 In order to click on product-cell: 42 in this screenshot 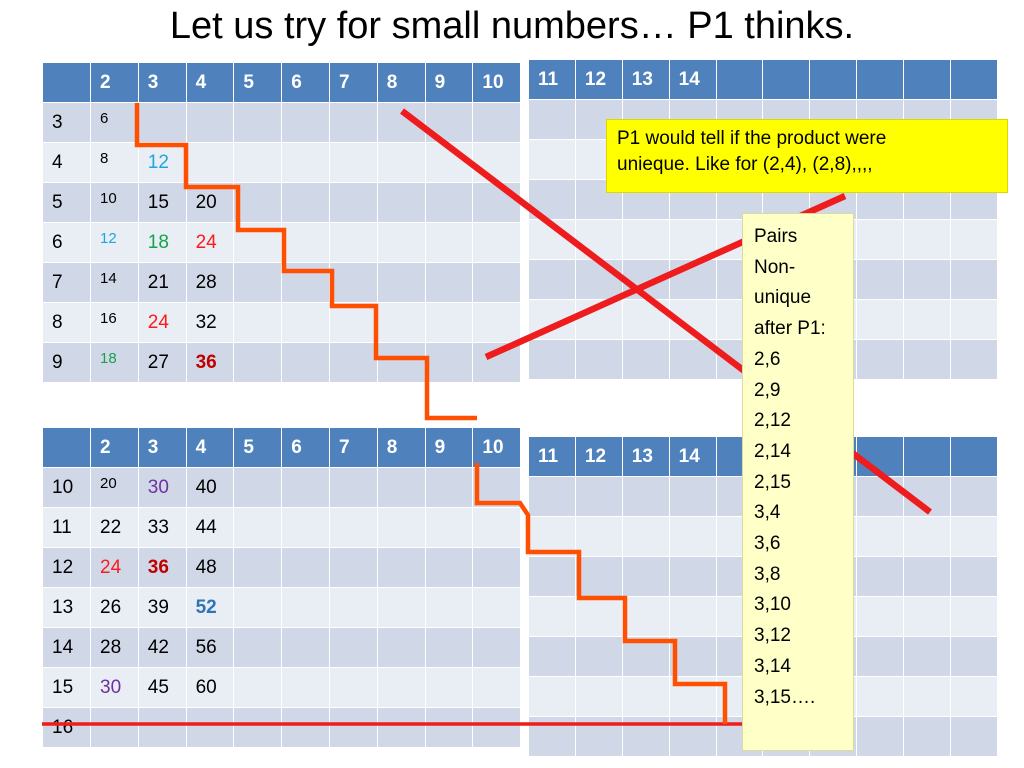, I will do `click(162, 647)`.